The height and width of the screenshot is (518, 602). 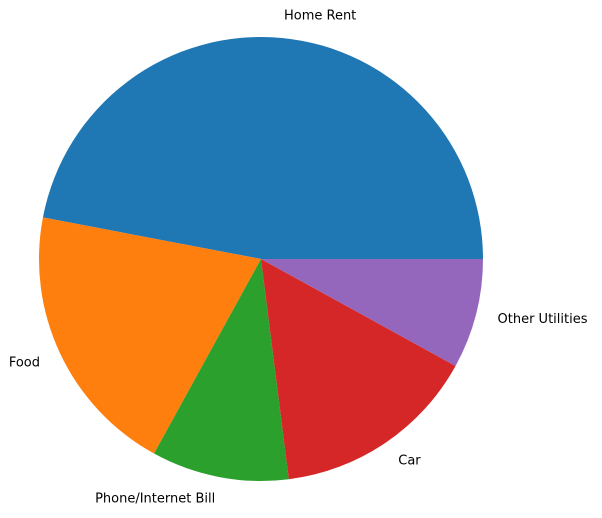 I want to click on slice-label-phone-internet-bill: Phone/Internet Bill, so click(x=155, y=498).